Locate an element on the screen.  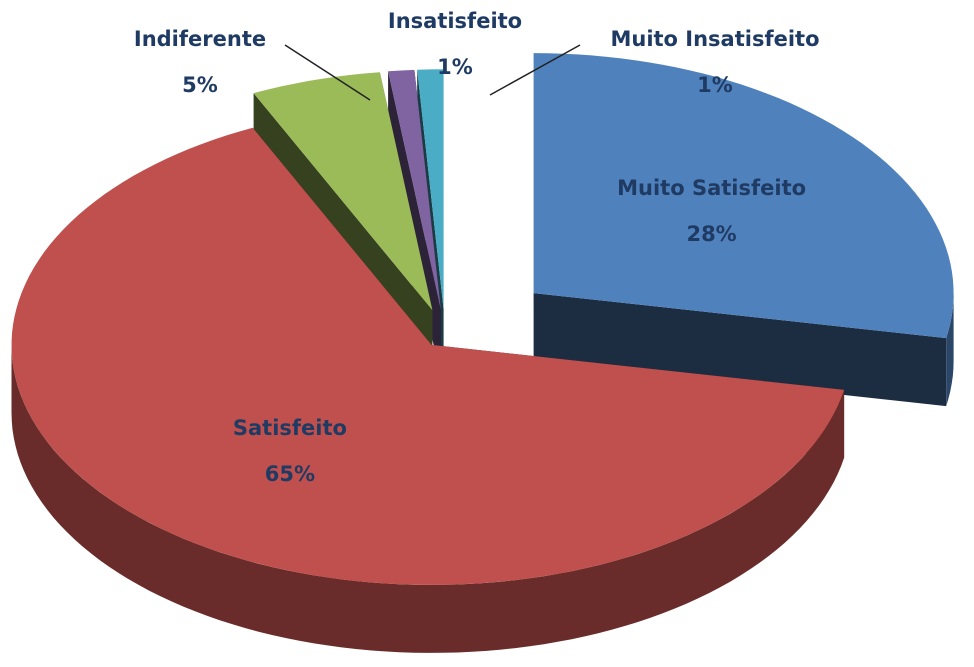
slice-side is located at coordinates (950, 350).